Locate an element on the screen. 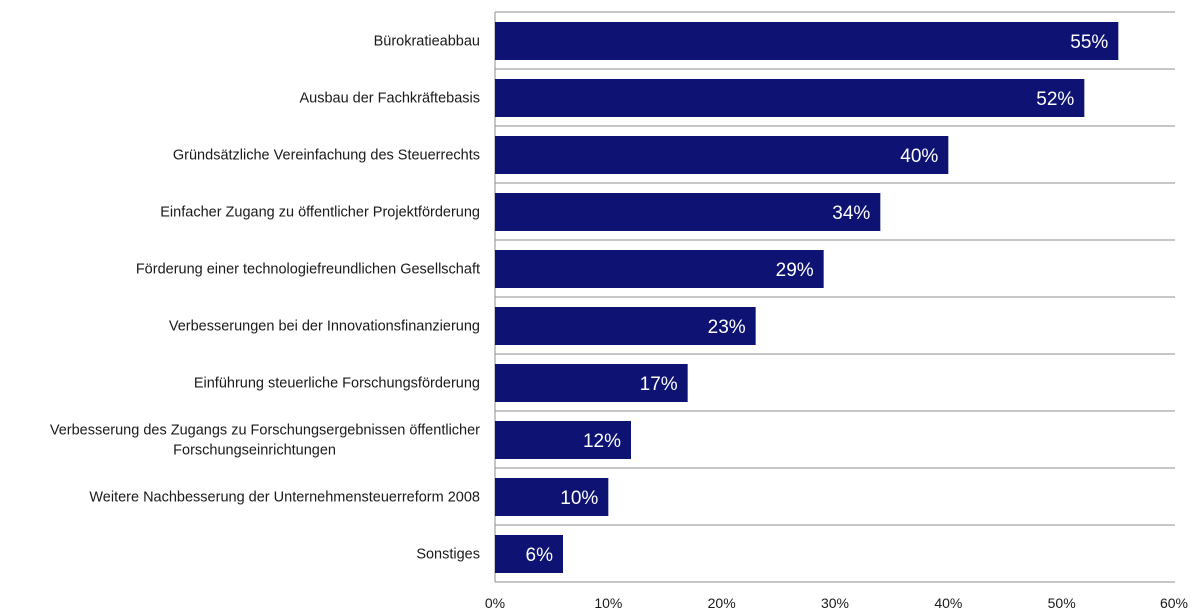  x-tick-label: 50% is located at coordinates (1062, 603).